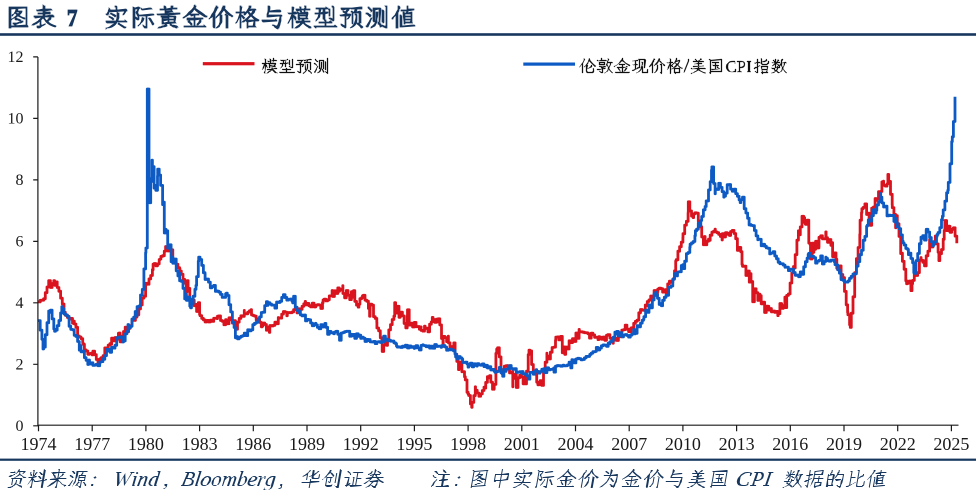 This screenshot has height=497, width=976. What do you see at coordinates (951, 444) in the screenshot?
I see `svg-text: 2025` at bounding box center [951, 444].